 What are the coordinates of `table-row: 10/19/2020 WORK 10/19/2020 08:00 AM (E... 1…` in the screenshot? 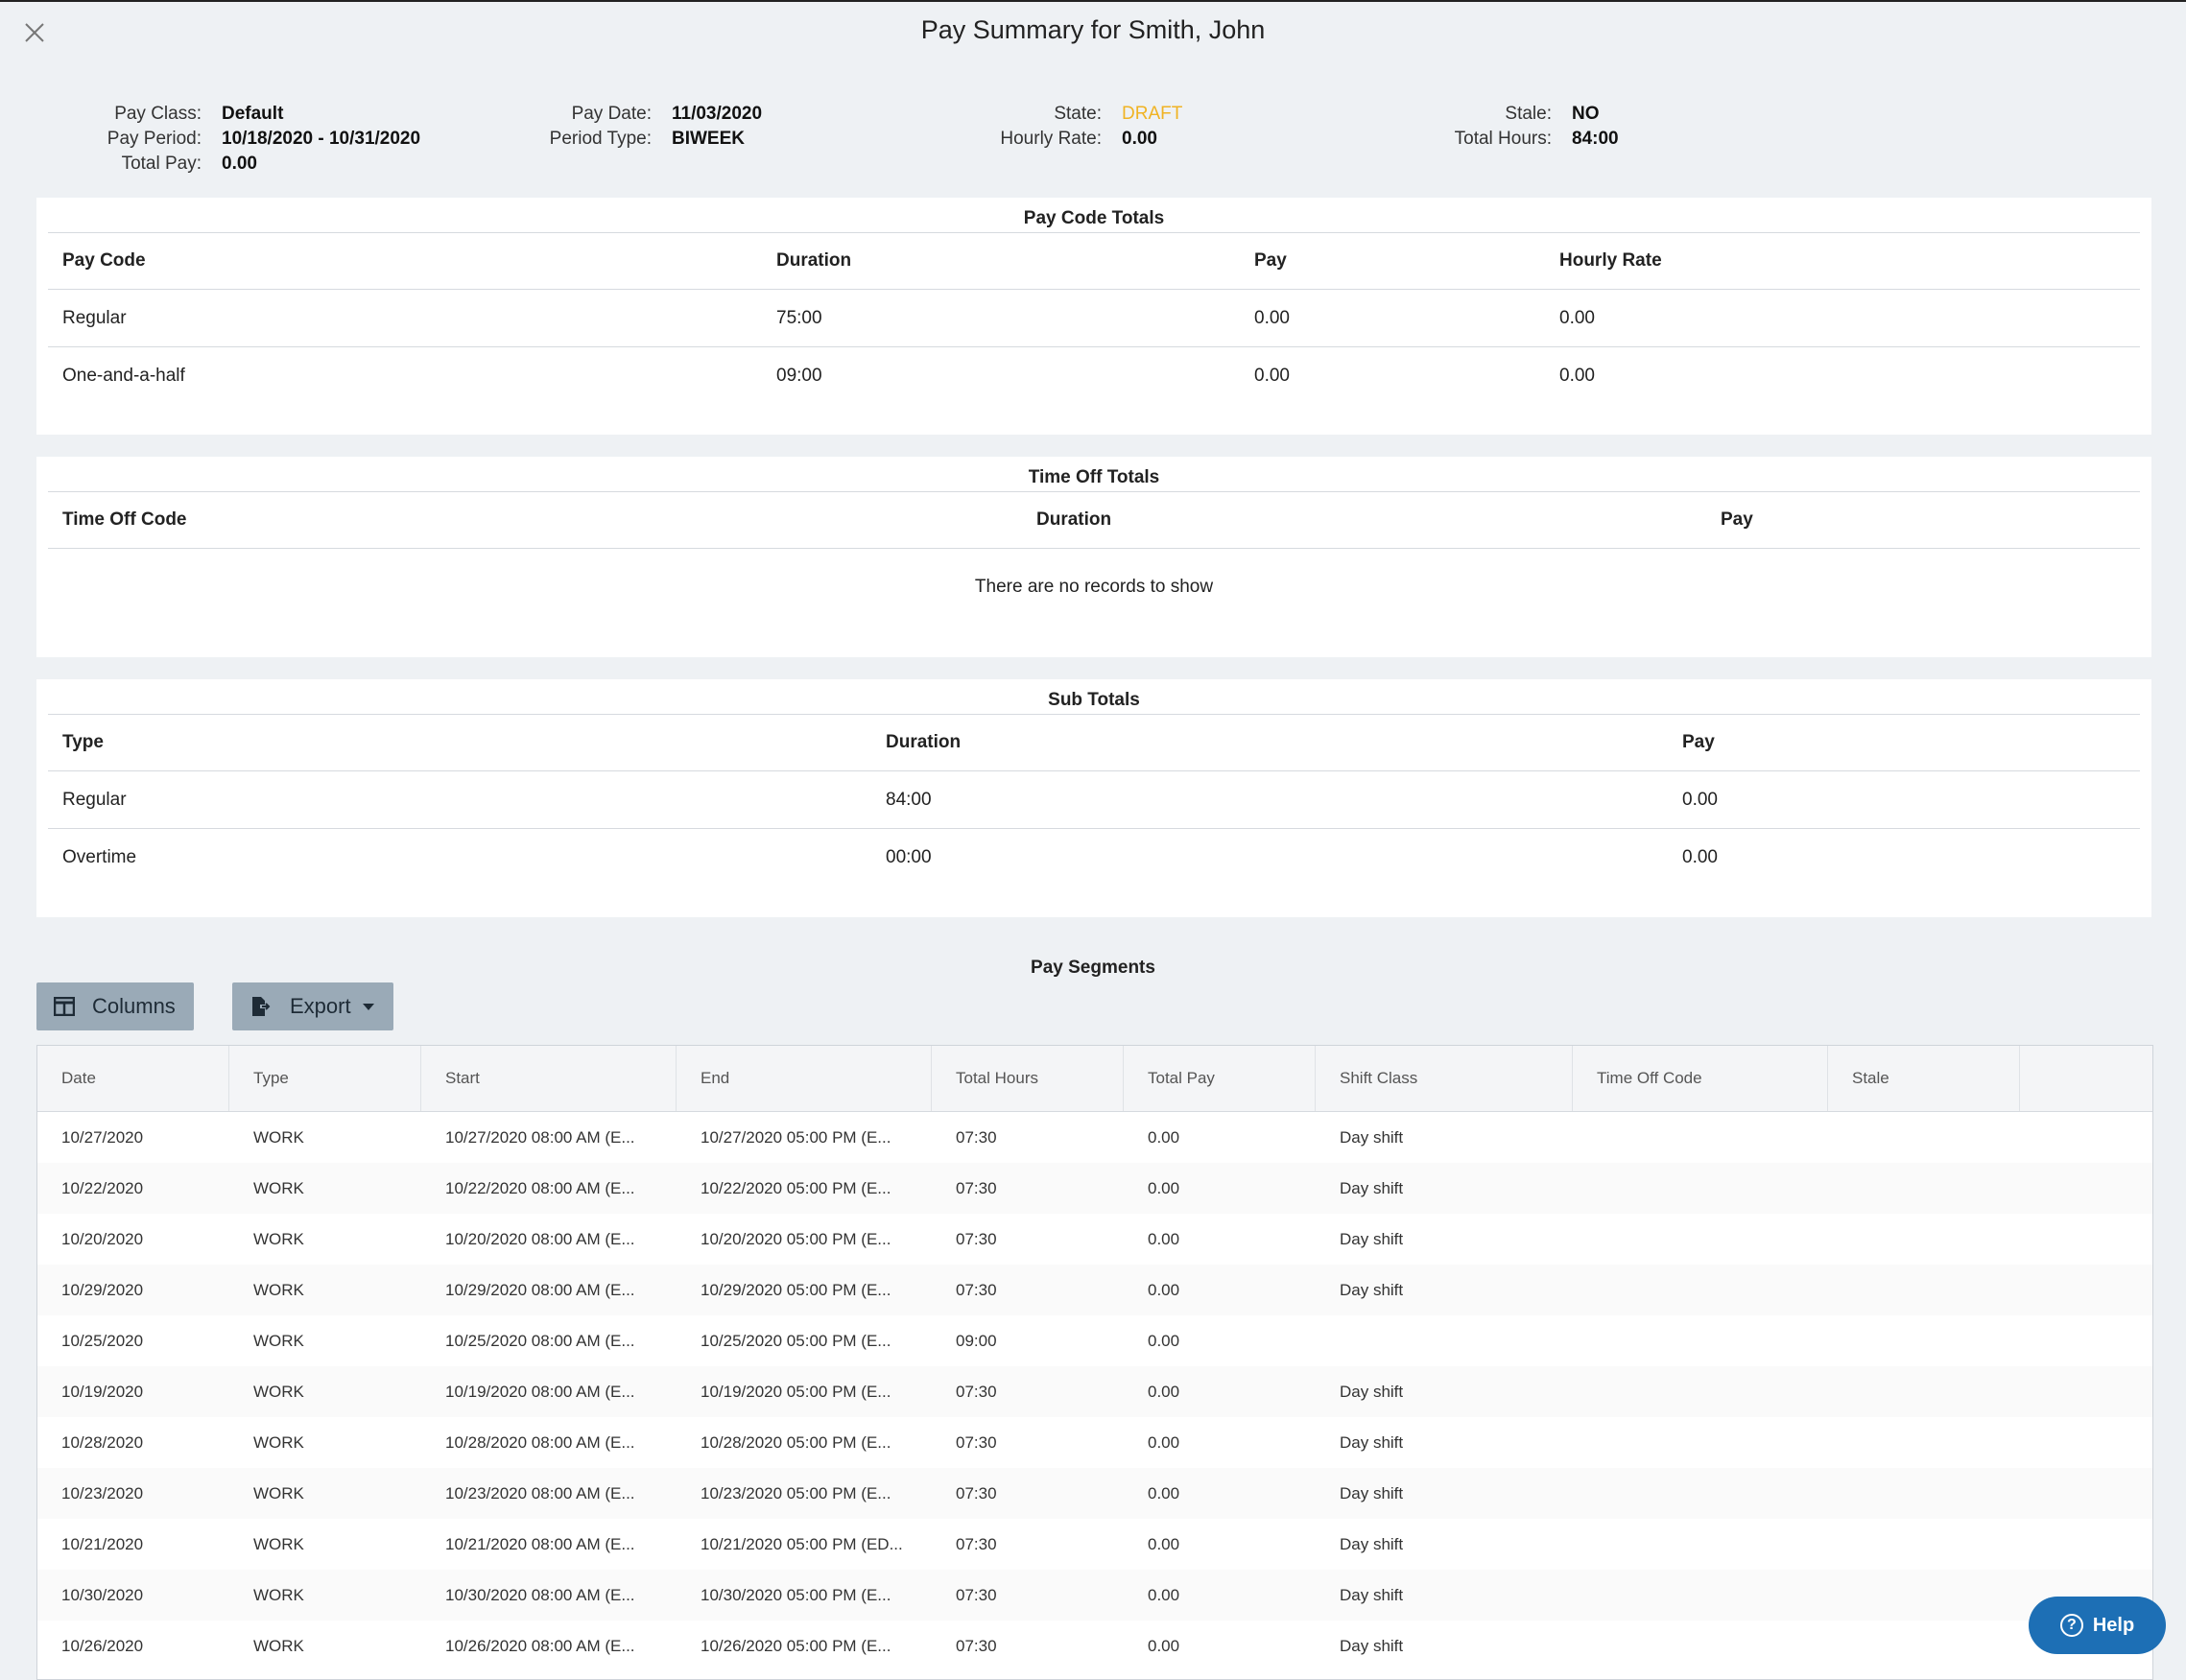 It's located at (1094, 1391).